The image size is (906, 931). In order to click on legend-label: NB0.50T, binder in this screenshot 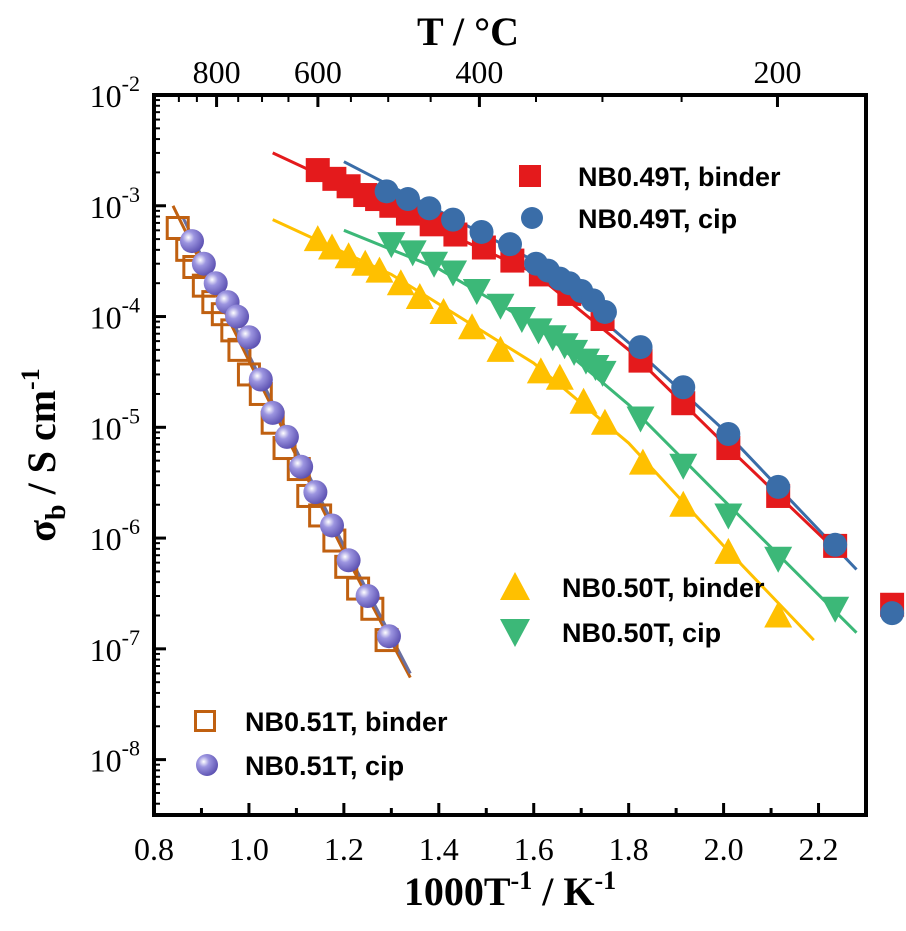, I will do `click(663, 588)`.